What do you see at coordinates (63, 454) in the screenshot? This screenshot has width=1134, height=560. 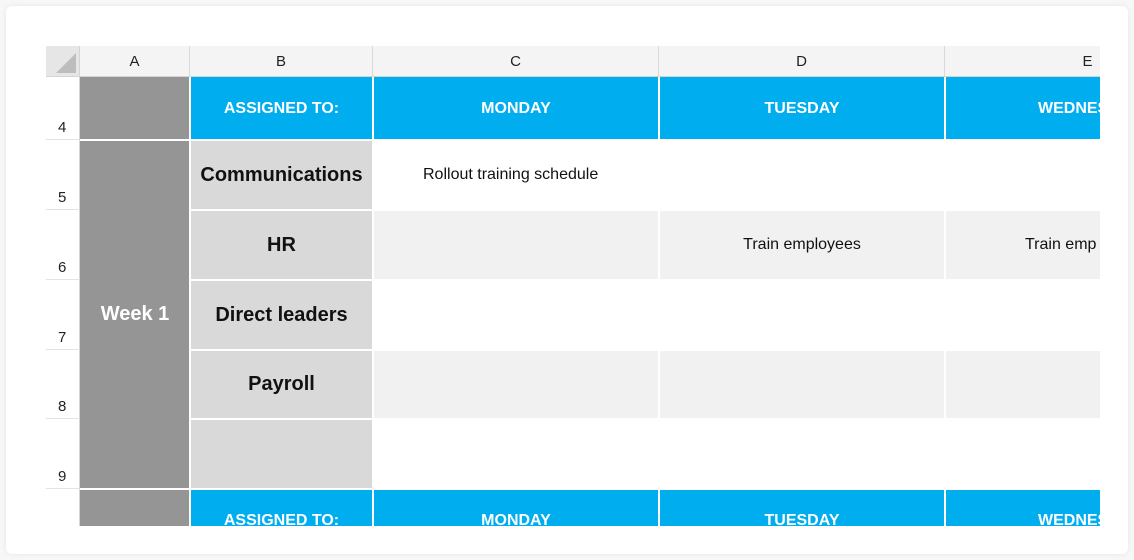 I see `row-header-9: 9` at bounding box center [63, 454].